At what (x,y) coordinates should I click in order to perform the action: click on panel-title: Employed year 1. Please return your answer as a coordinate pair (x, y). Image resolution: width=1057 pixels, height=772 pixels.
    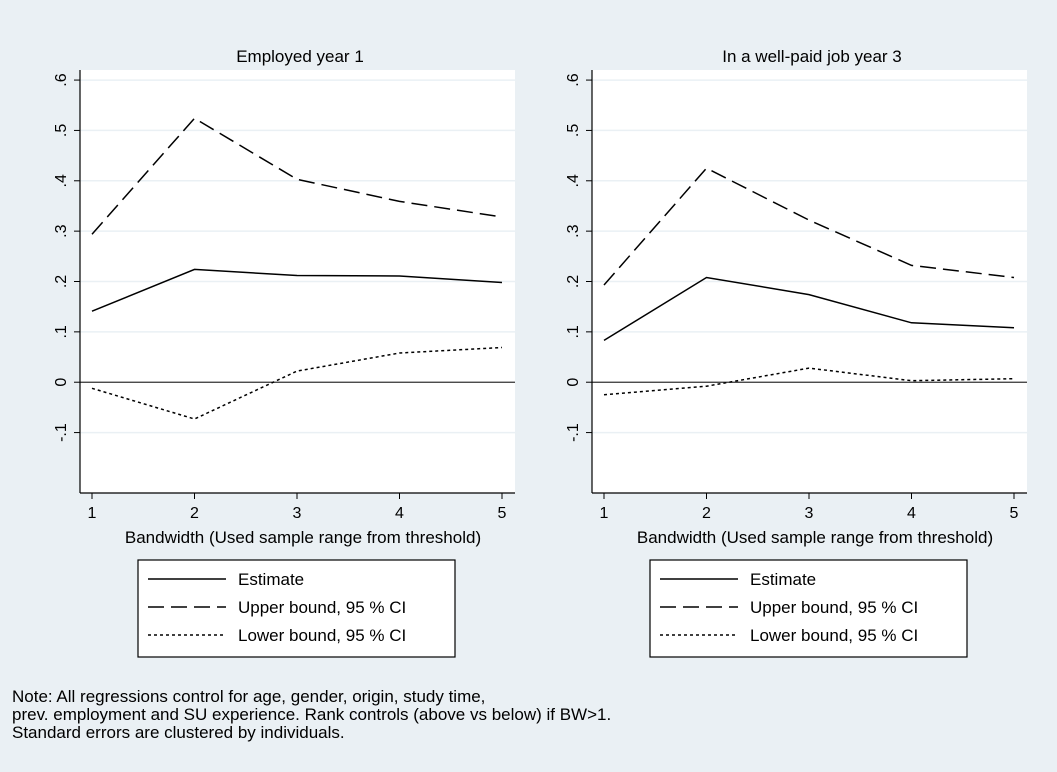
    Looking at the image, I should click on (300, 56).